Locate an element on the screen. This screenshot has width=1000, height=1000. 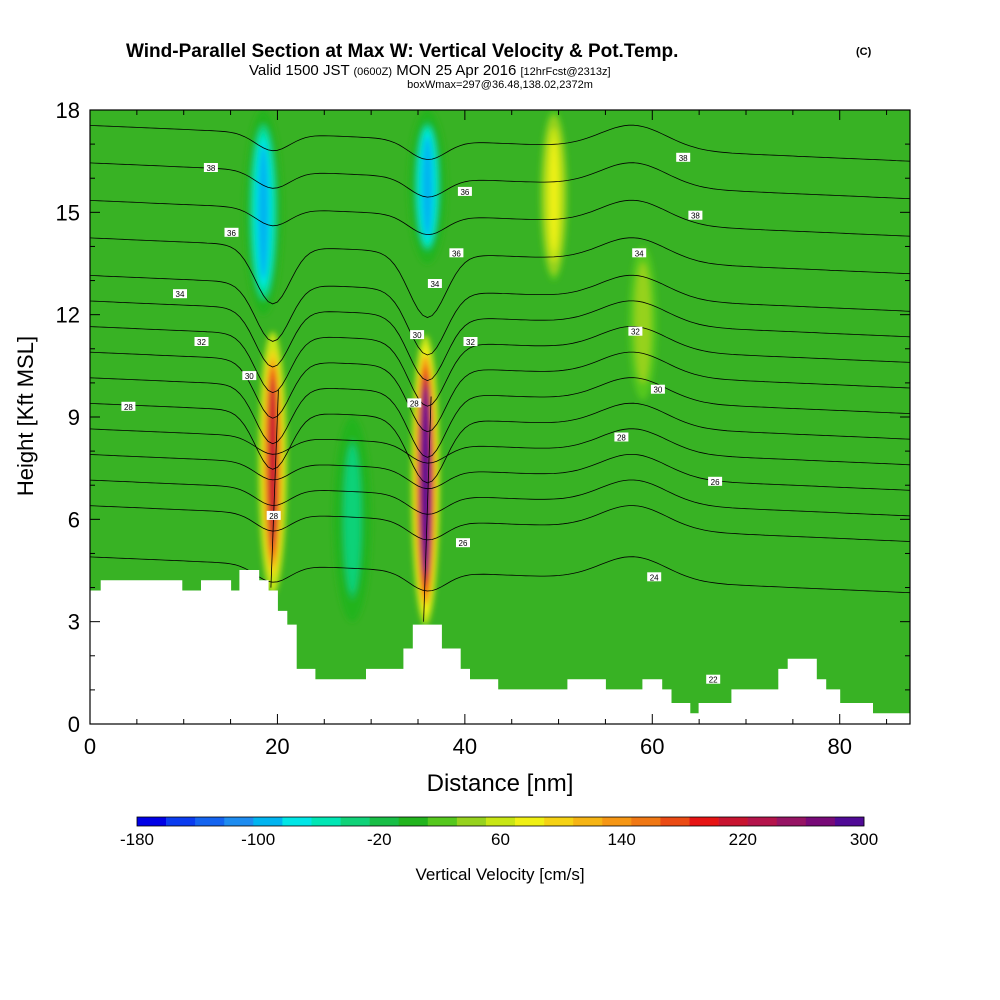
contour-label-text: 22 is located at coordinates (713, 680).